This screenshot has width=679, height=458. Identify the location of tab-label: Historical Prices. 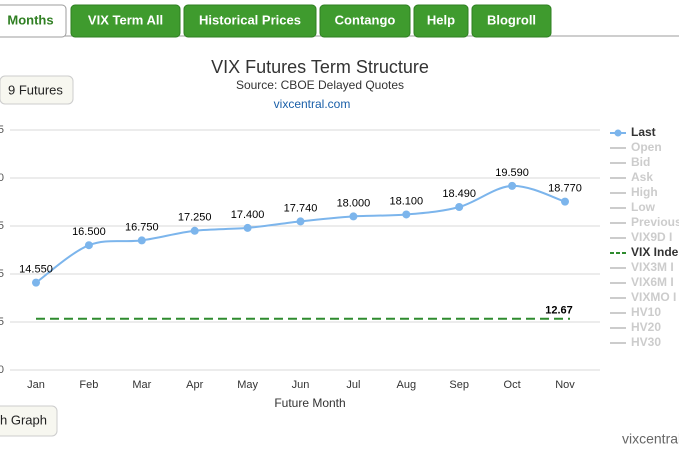
(250, 19).